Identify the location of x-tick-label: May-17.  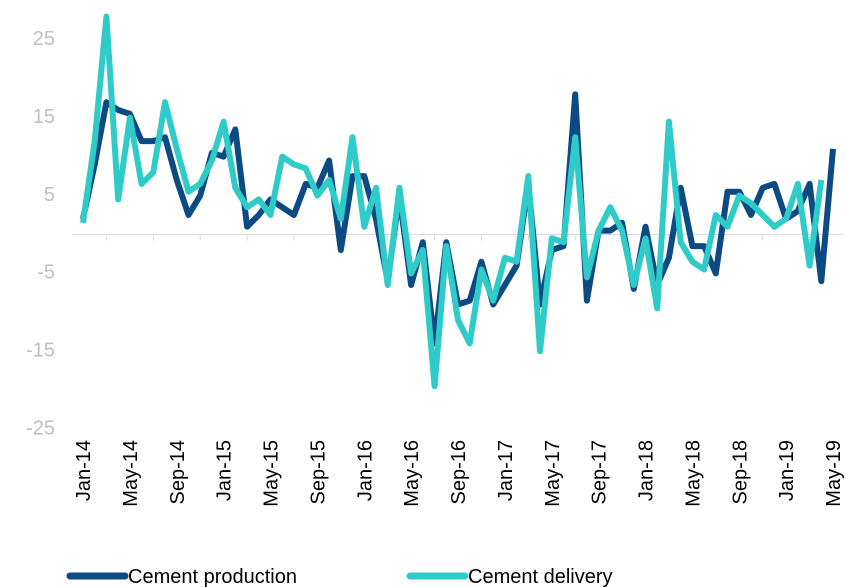
(553, 473).